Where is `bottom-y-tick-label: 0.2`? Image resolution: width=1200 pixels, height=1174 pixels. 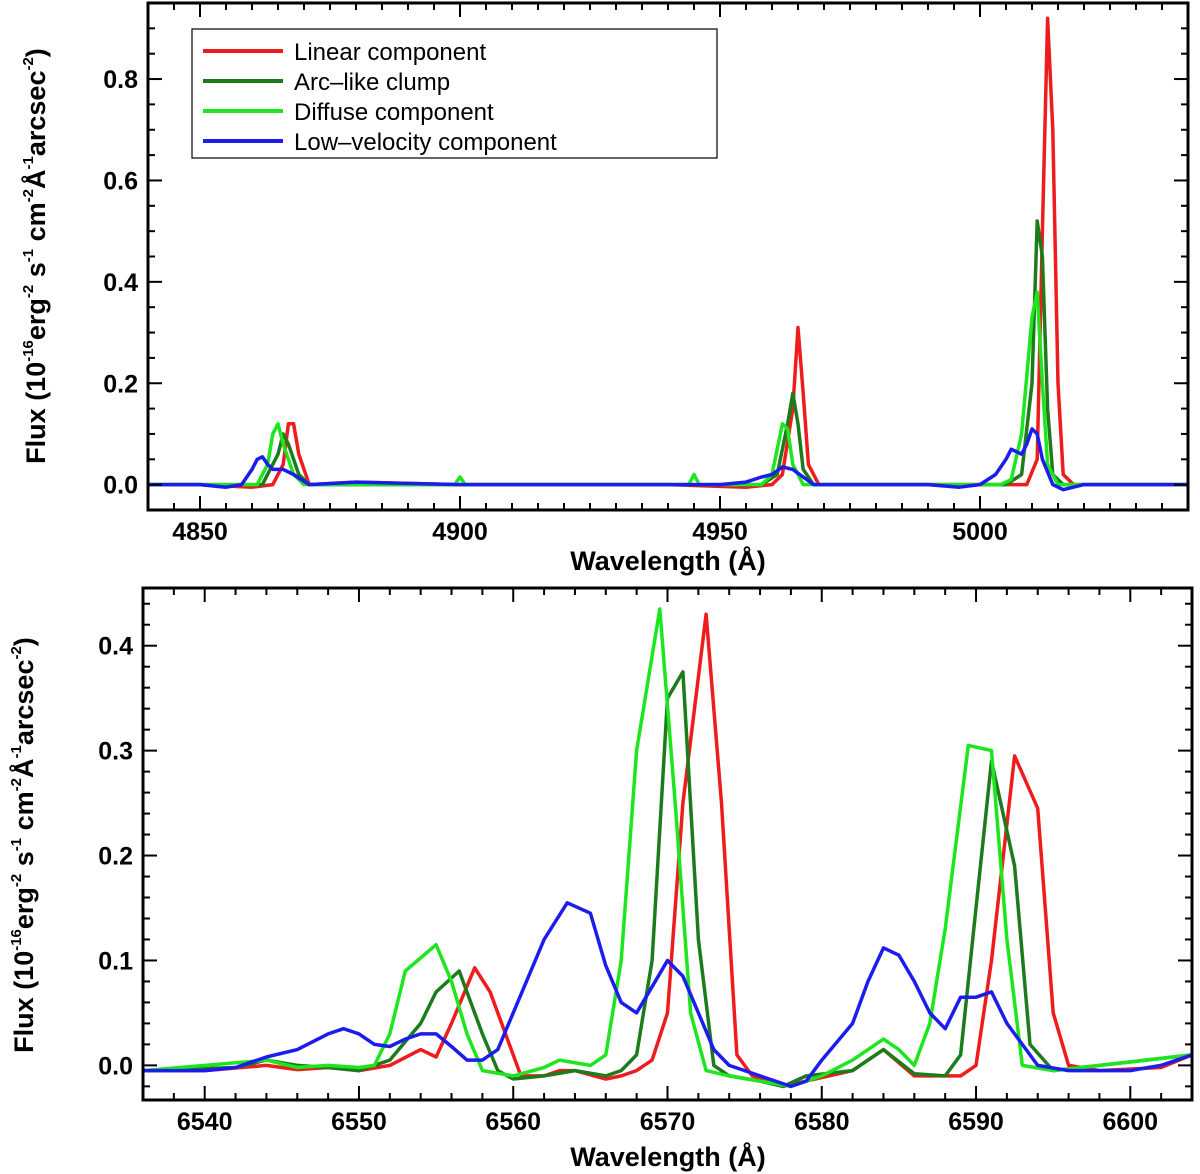 bottom-y-tick-label: 0.2 is located at coordinates (115, 857).